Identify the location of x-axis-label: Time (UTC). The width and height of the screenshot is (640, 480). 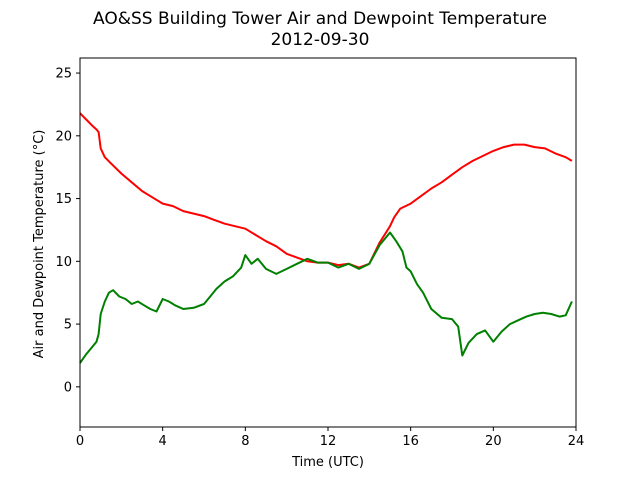
(327, 462).